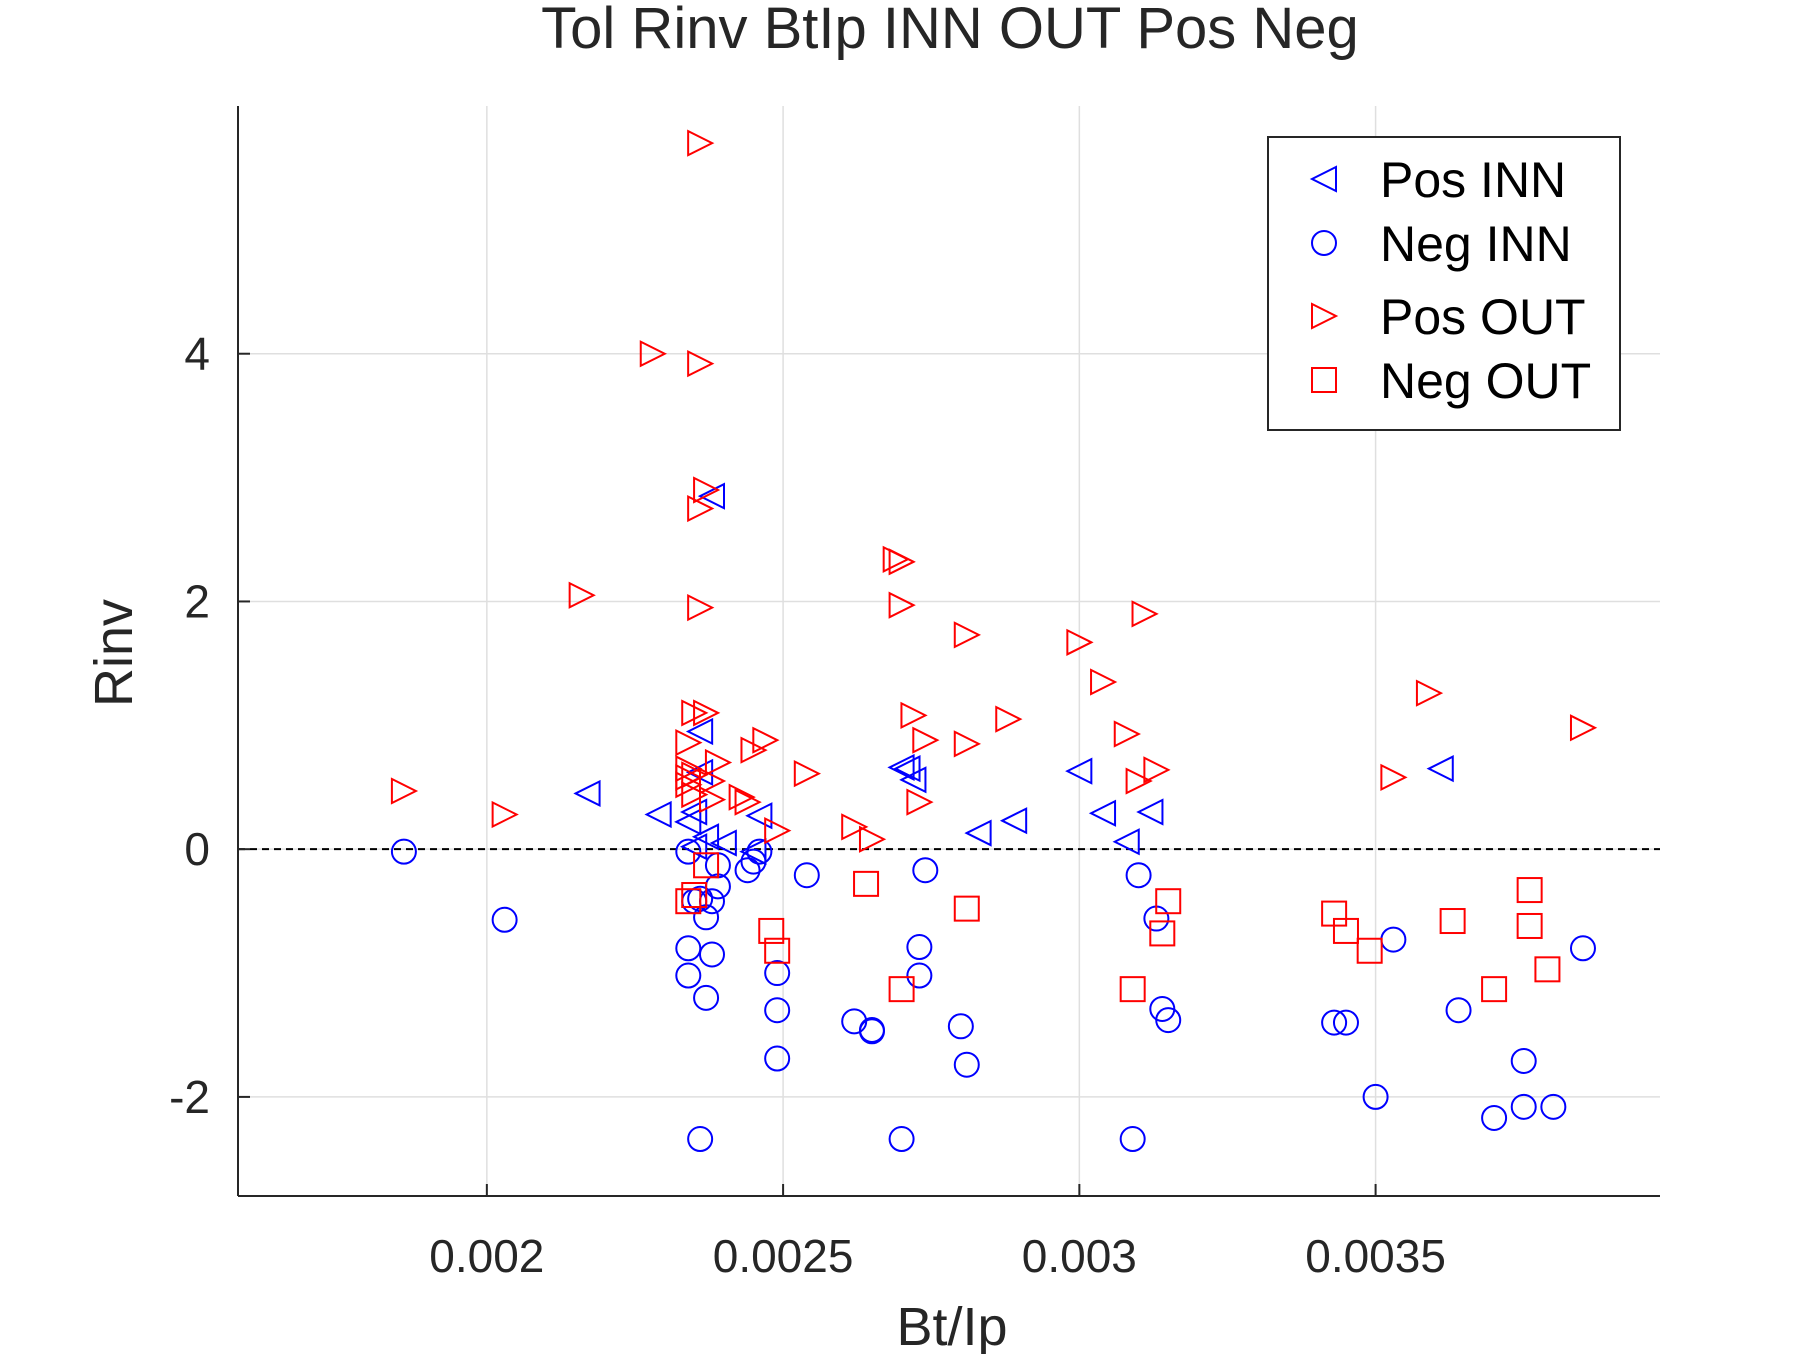 The height and width of the screenshot is (1359, 1814). What do you see at coordinates (1448, 317) in the screenshot?
I see `legend-entry: Pos OUT` at bounding box center [1448, 317].